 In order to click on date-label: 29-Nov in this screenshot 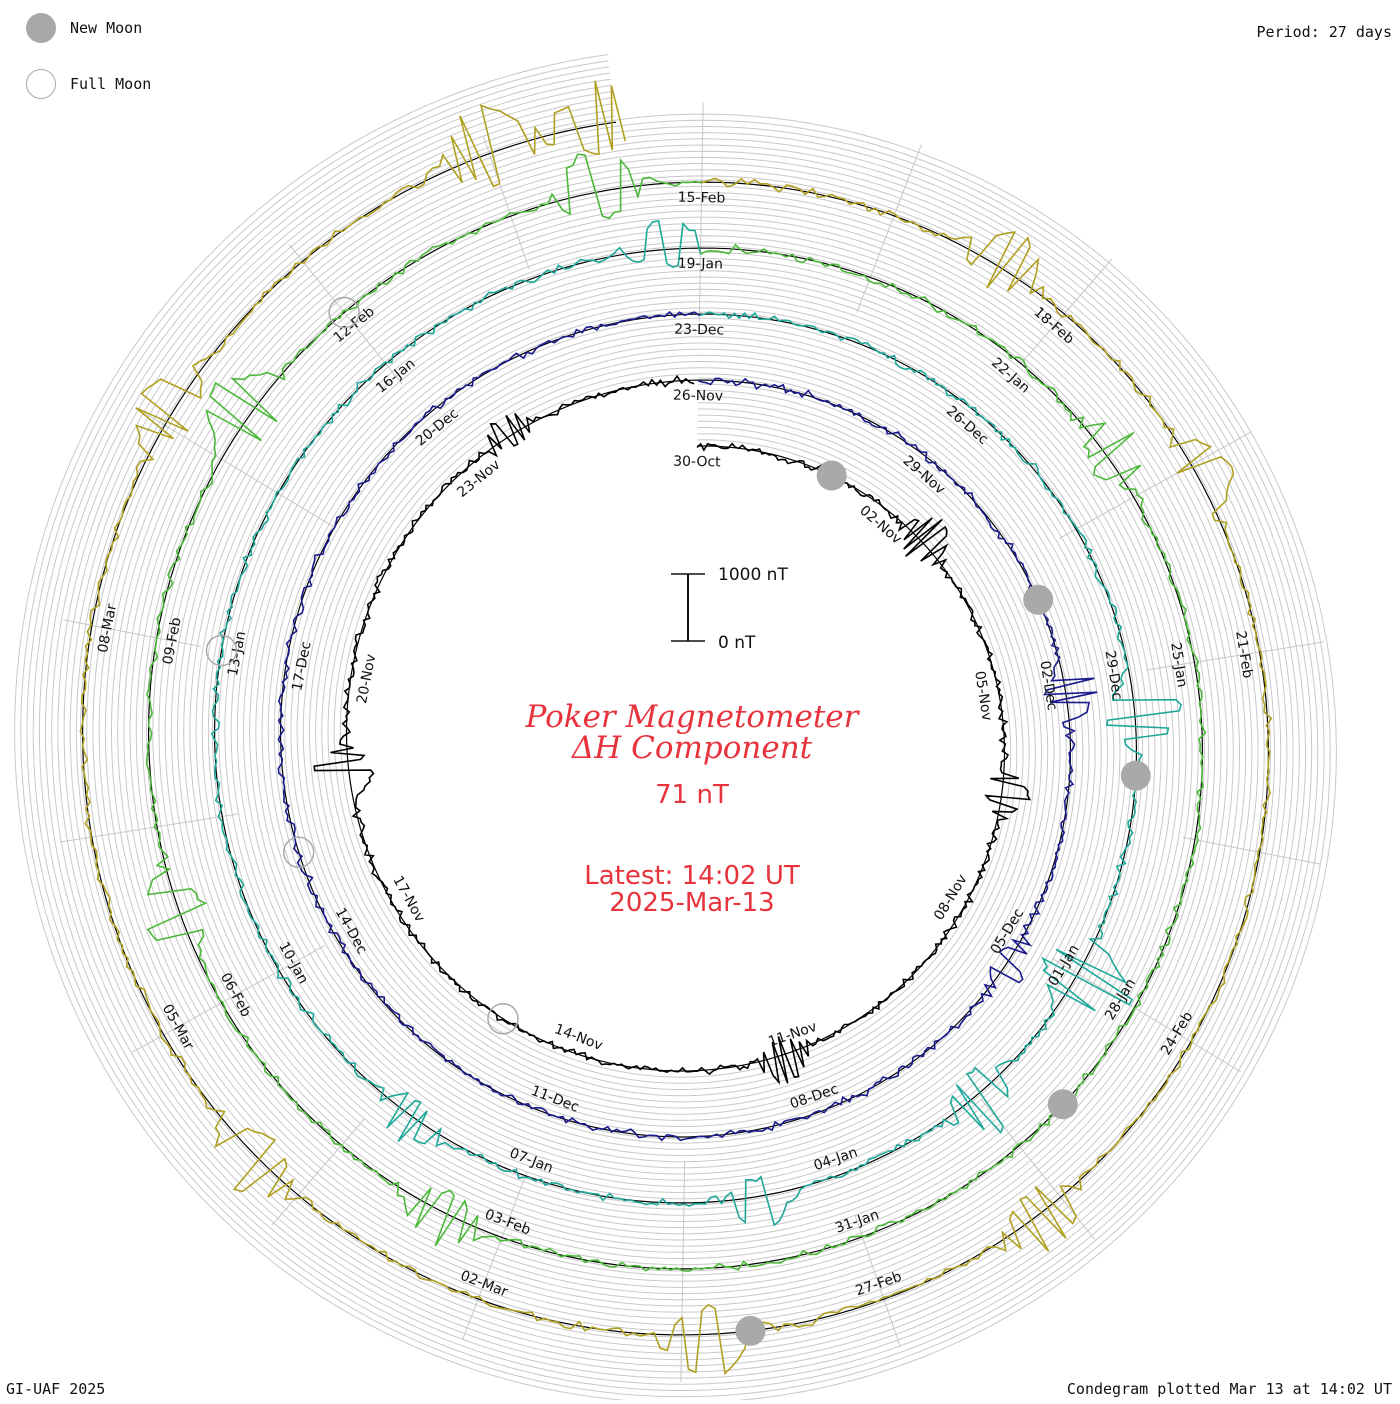, I will do `click(924, 475)`.